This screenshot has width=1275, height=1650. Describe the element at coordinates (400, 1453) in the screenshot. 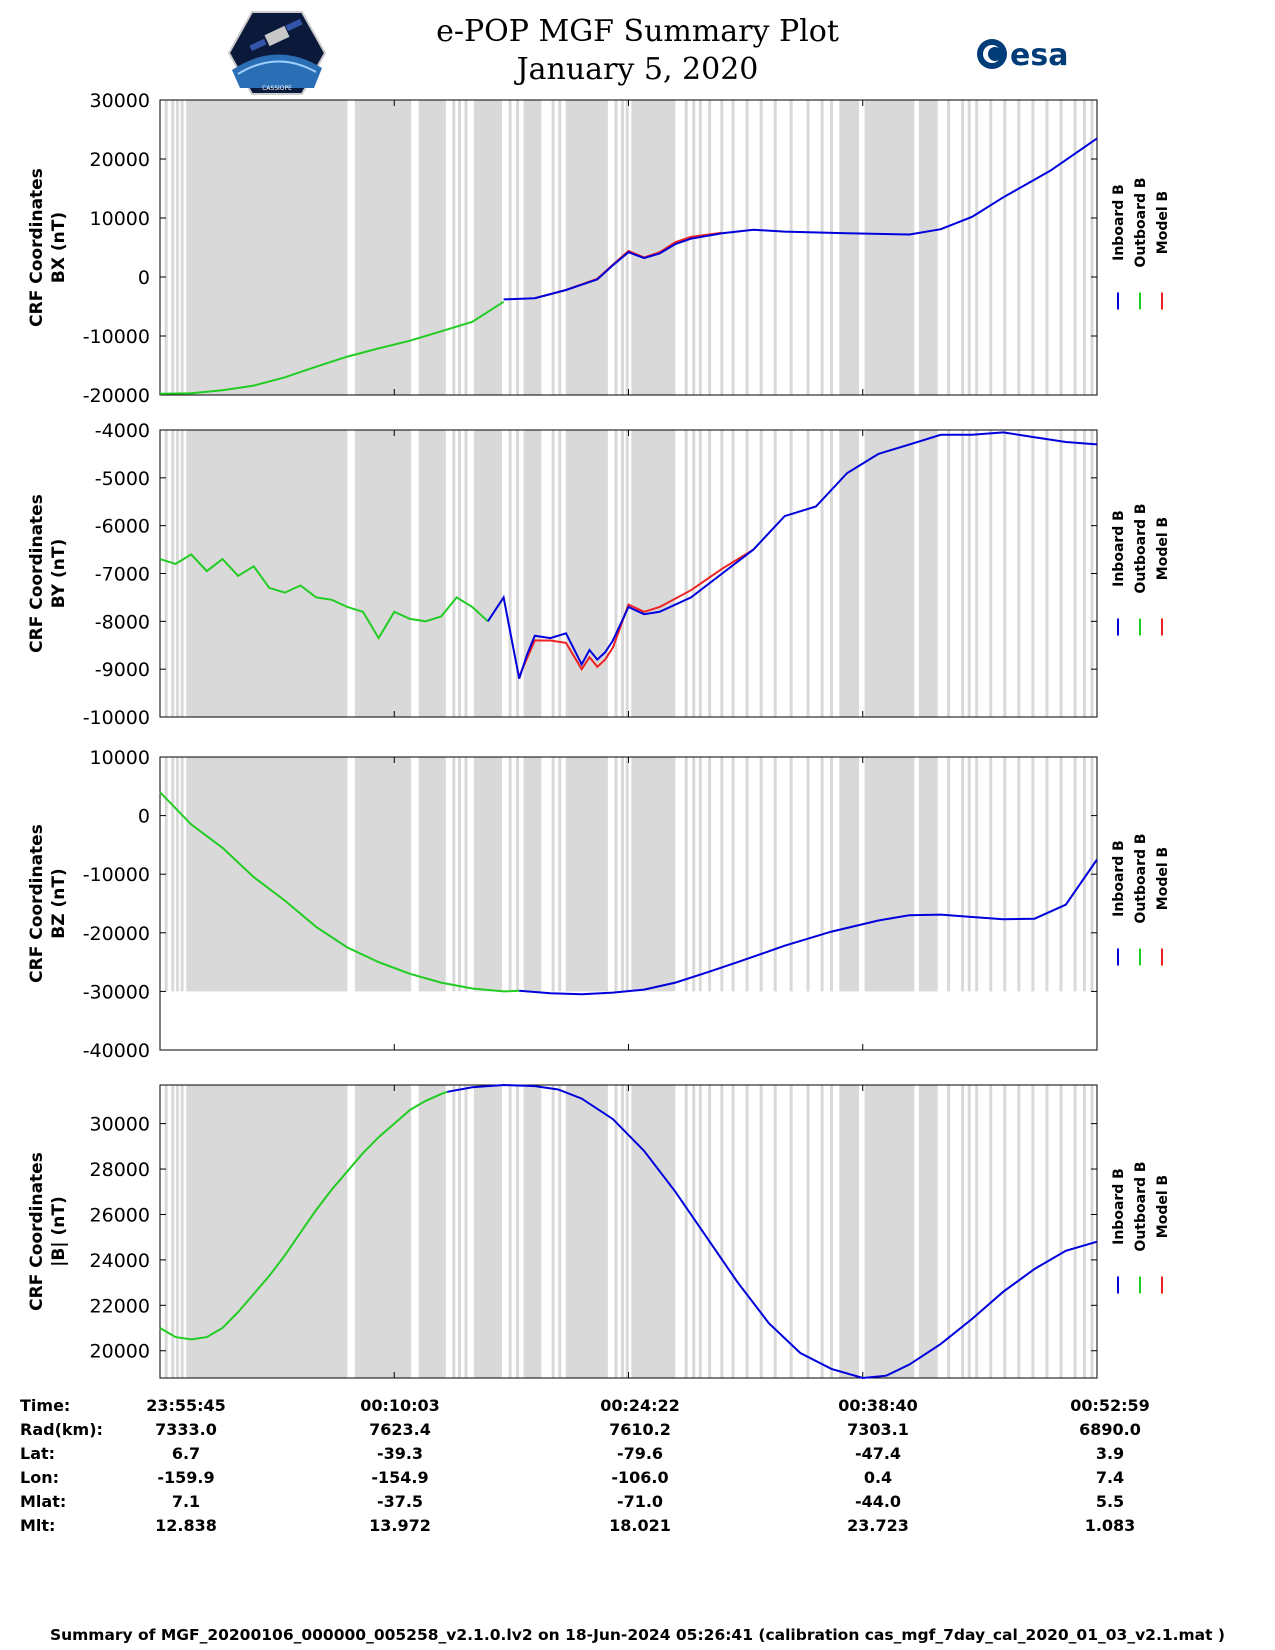

I see `table-cell: -39.3` at that location.